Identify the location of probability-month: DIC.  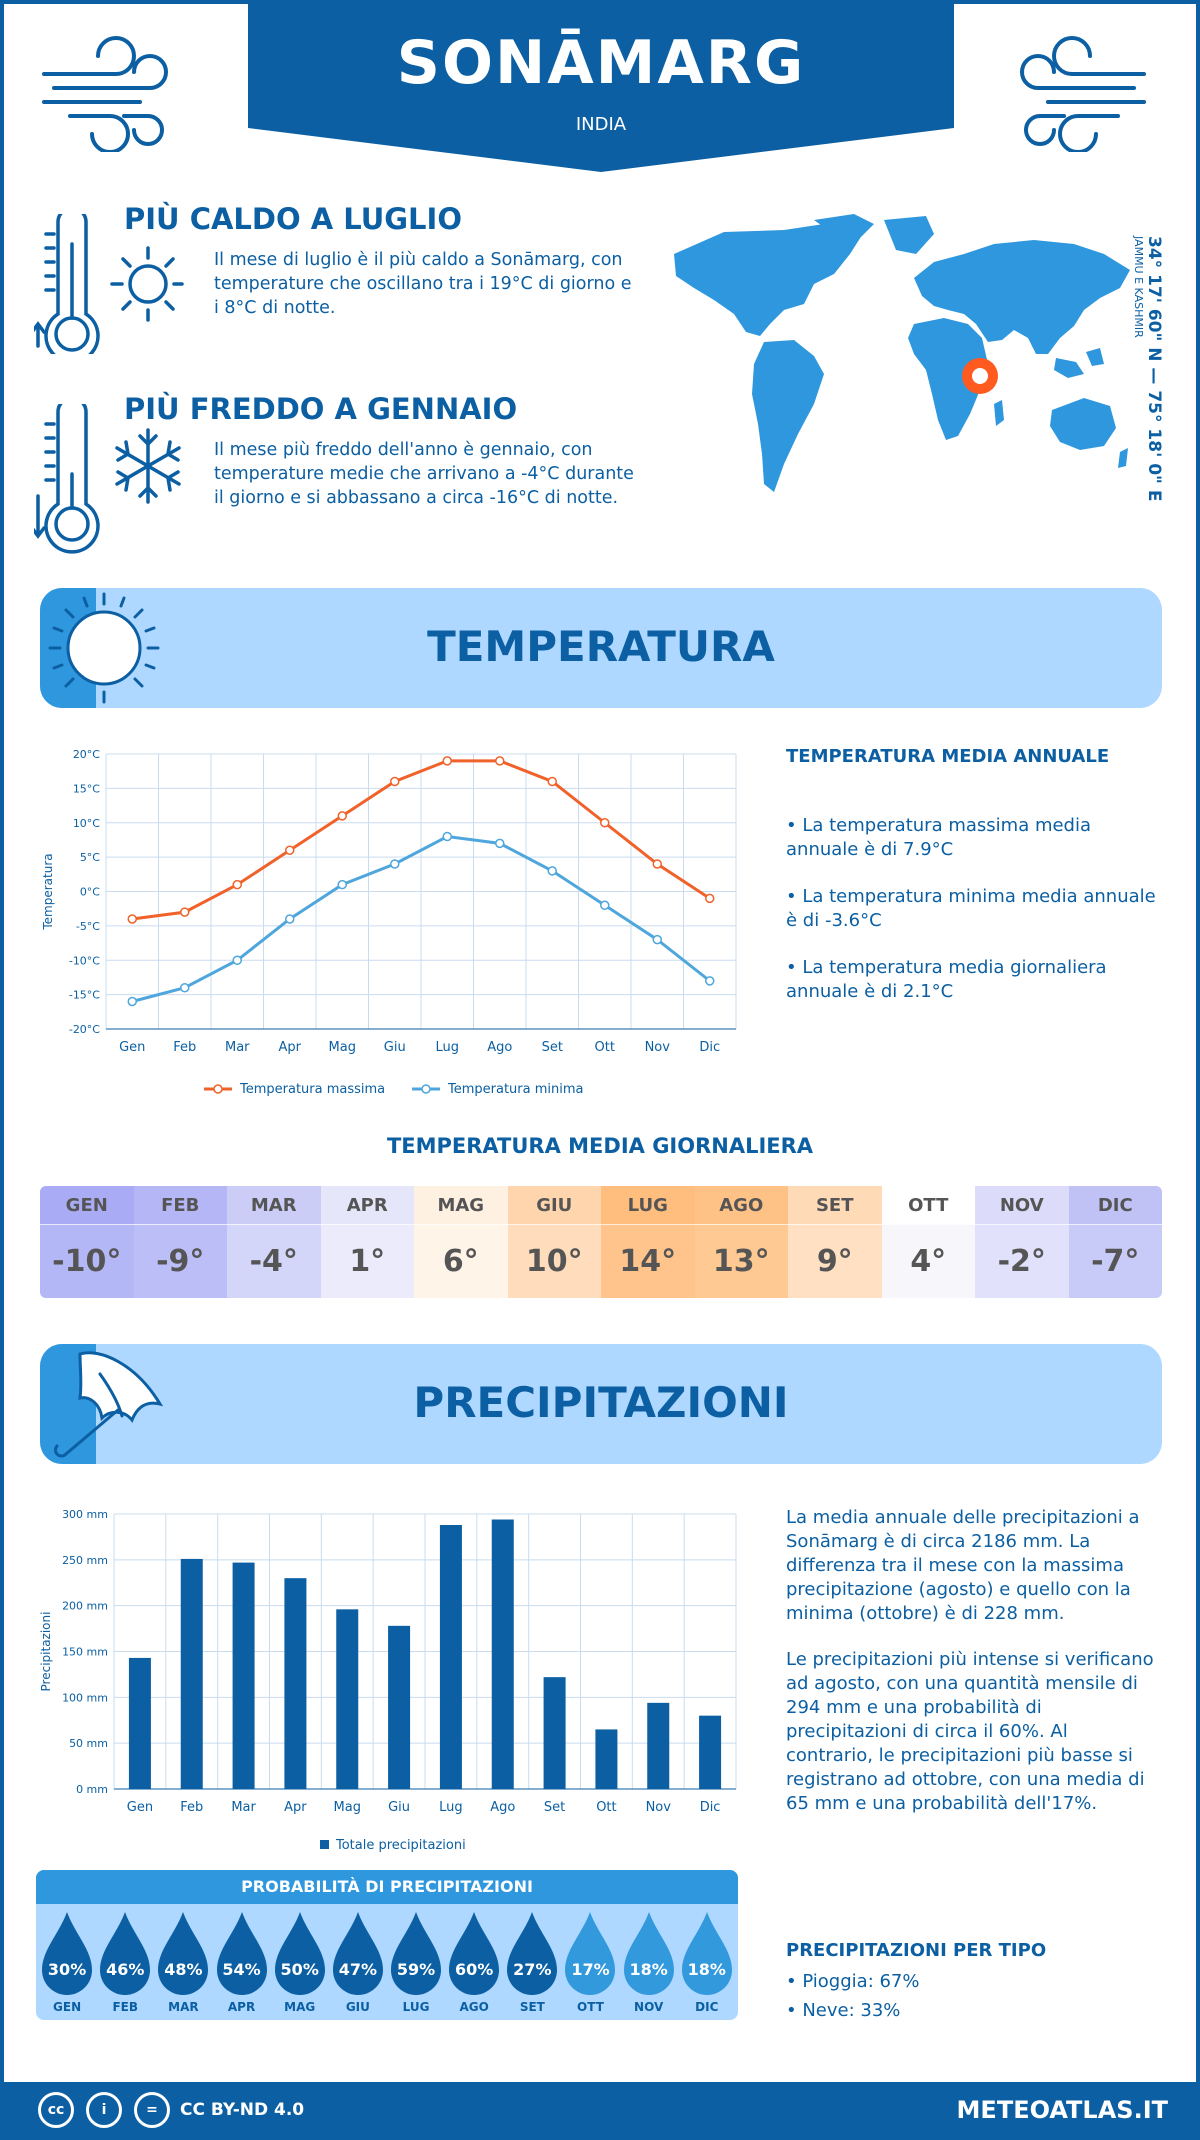
(707, 2007).